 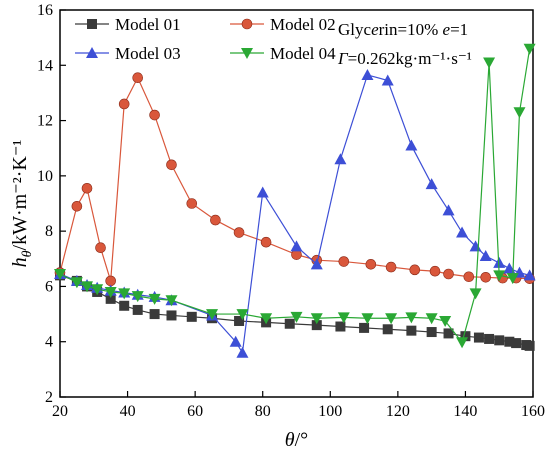 I want to click on x-tick-label: 140, so click(x=465, y=411).